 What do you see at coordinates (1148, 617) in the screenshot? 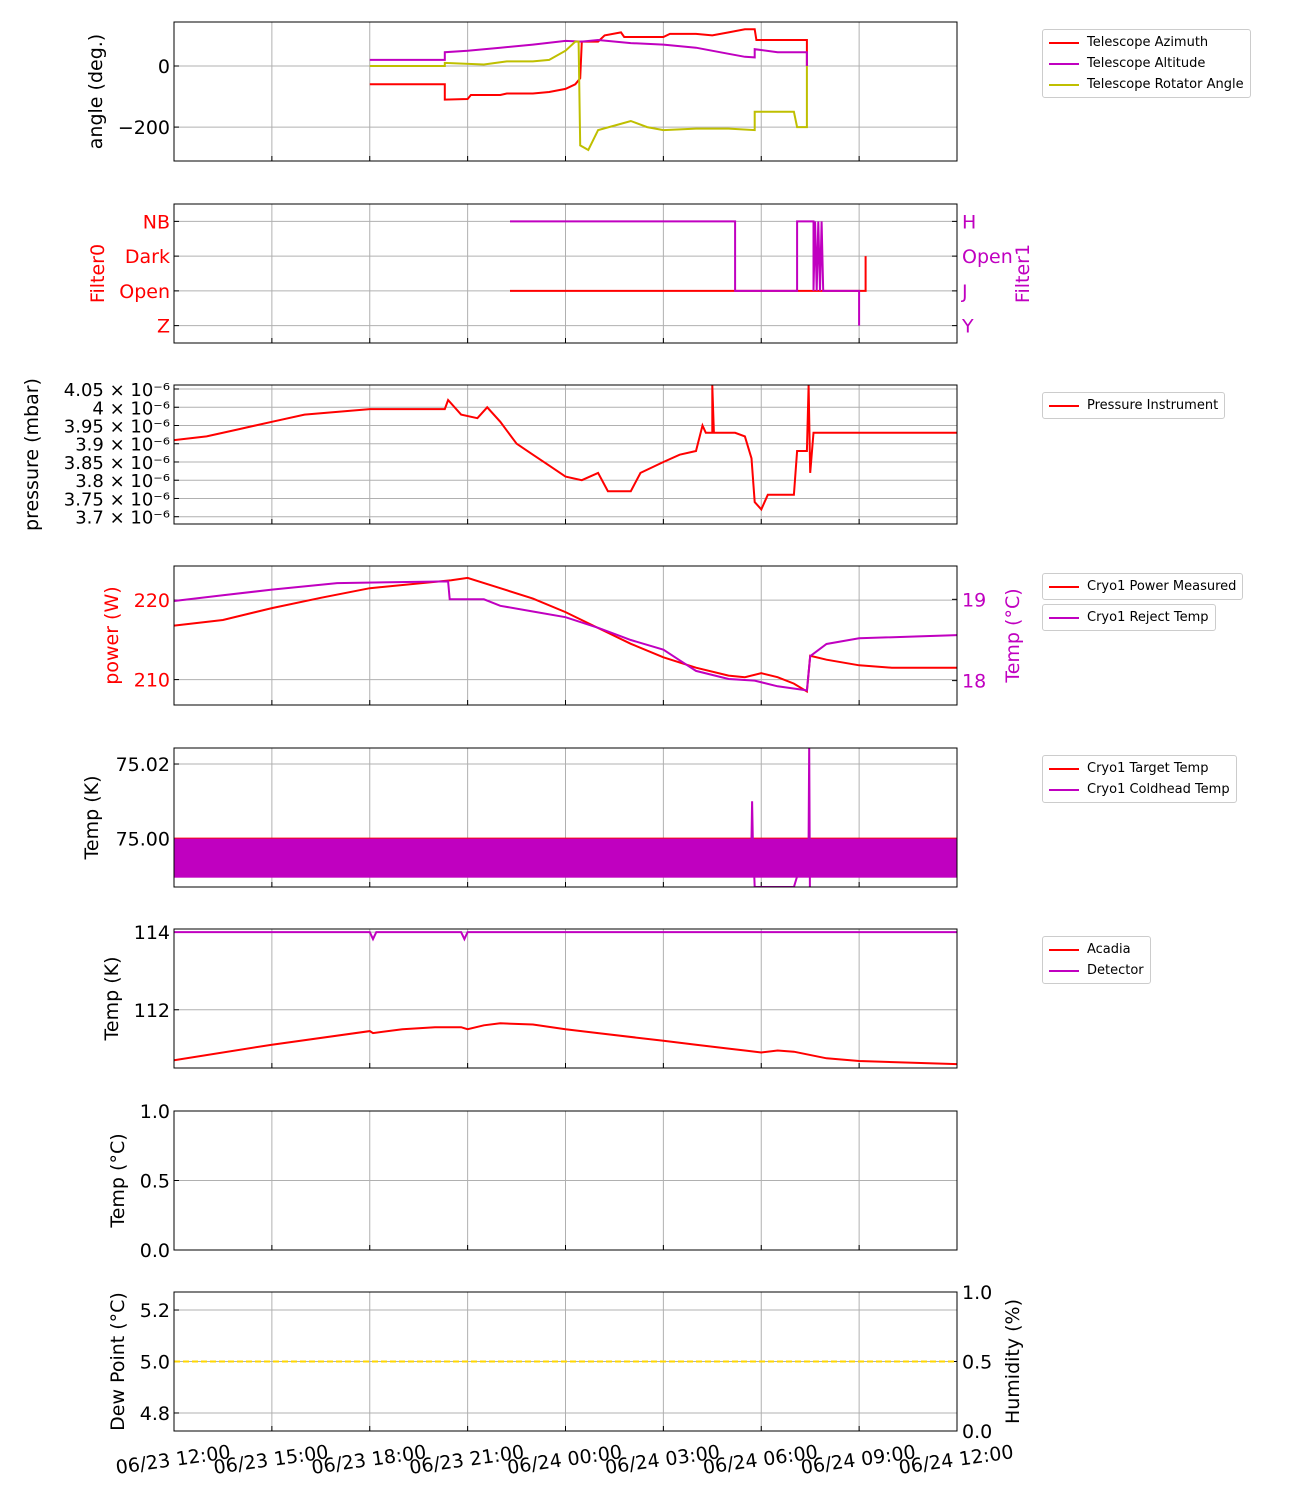
I see `legend-label: Cryo1 Reject Temp` at bounding box center [1148, 617].